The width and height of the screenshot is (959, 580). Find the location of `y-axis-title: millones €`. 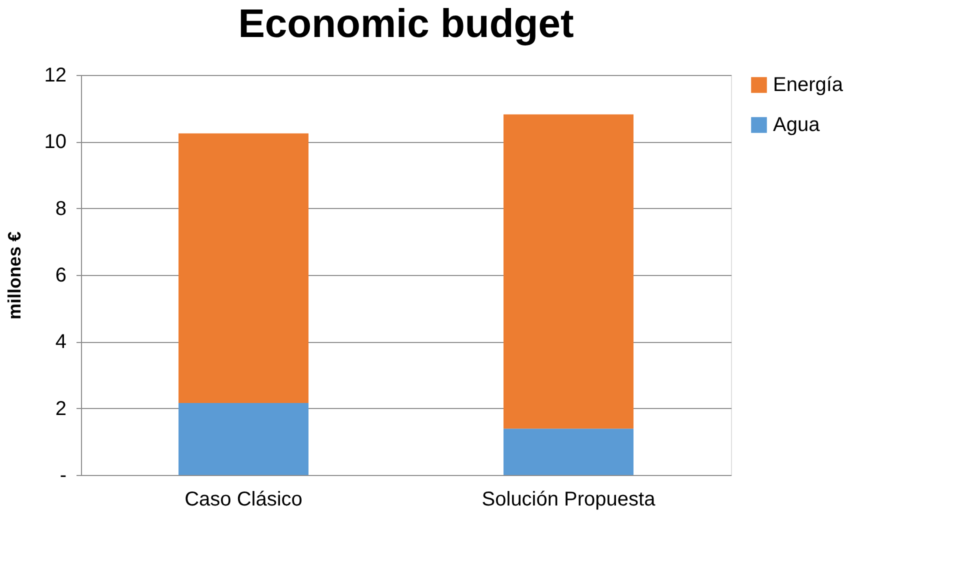

y-axis-title: millones € is located at coordinates (14, 275).